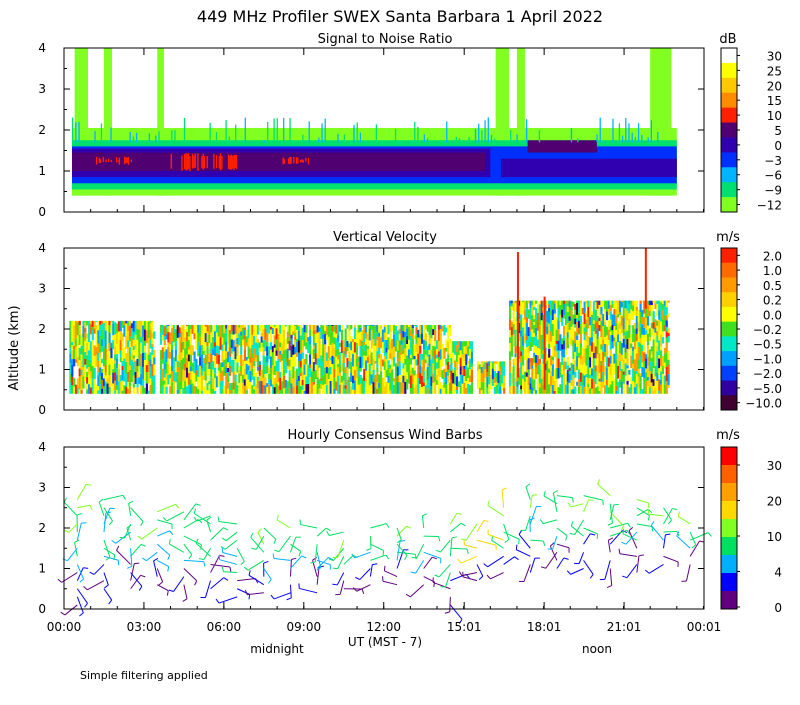 This screenshot has height=705, width=800. I want to click on colorbar-label: −5.0, so click(767, 389).